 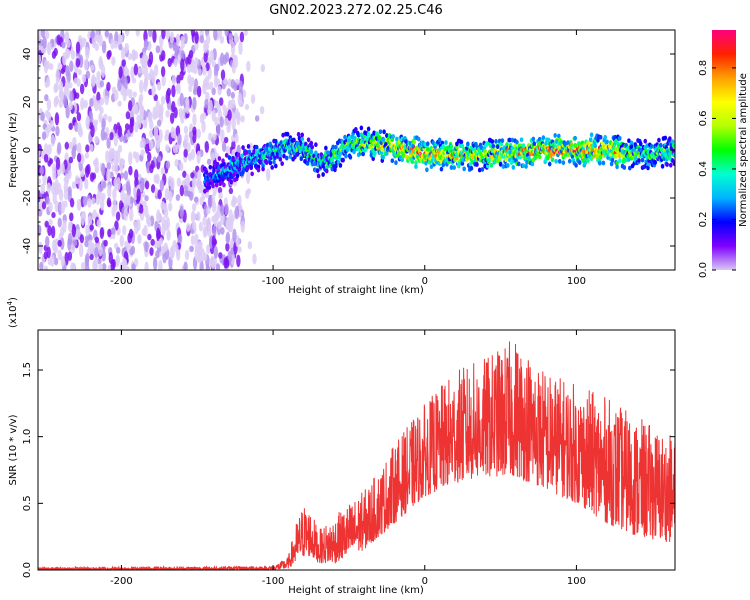 I want to click on x-tick-label: -200, so click(x=121, y=581).